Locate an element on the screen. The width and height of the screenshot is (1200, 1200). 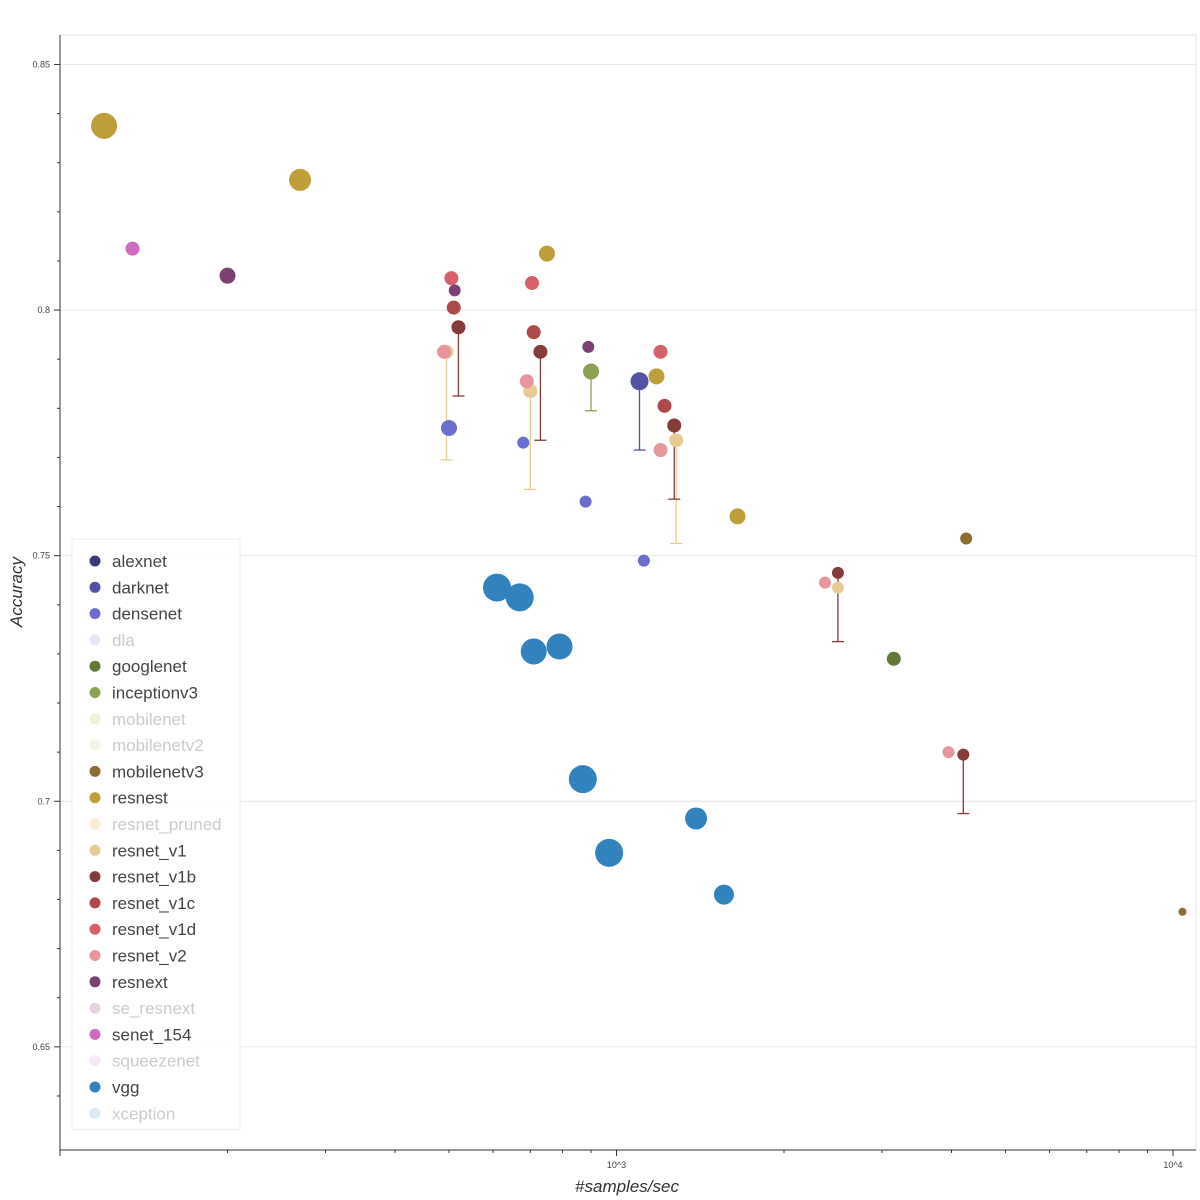
legend-label-googlenet: googlenet is located at coordinates (149, 666).